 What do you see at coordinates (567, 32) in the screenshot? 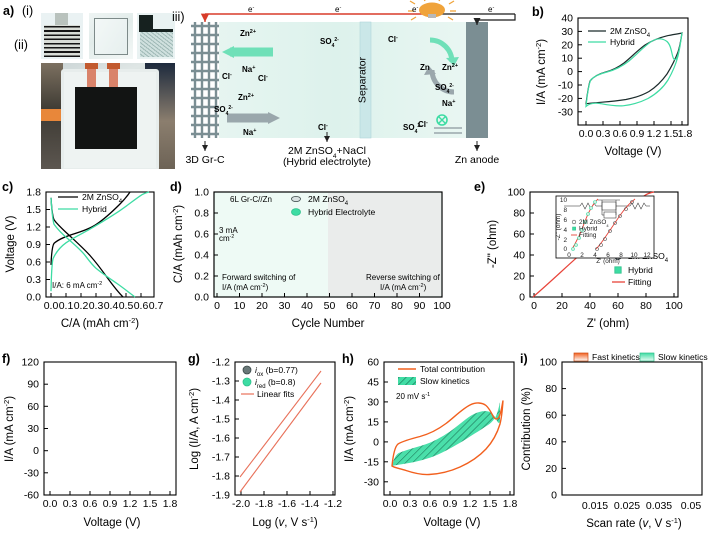
I see `panel-b-ytick-30: 30` at bounding box center [567, 32].